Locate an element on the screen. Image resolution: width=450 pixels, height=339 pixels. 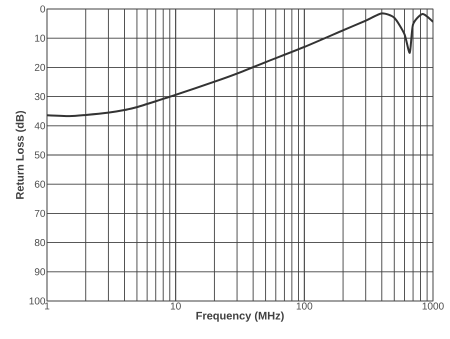
y-tick-label: 80 is located at coordinates (40, 242).